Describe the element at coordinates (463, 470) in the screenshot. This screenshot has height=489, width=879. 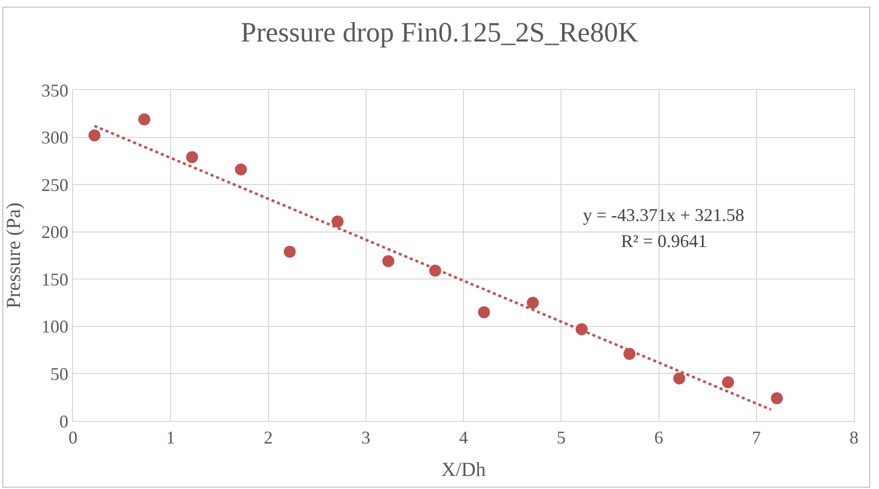
I see `x-axis-title: X/Dh` at that location.